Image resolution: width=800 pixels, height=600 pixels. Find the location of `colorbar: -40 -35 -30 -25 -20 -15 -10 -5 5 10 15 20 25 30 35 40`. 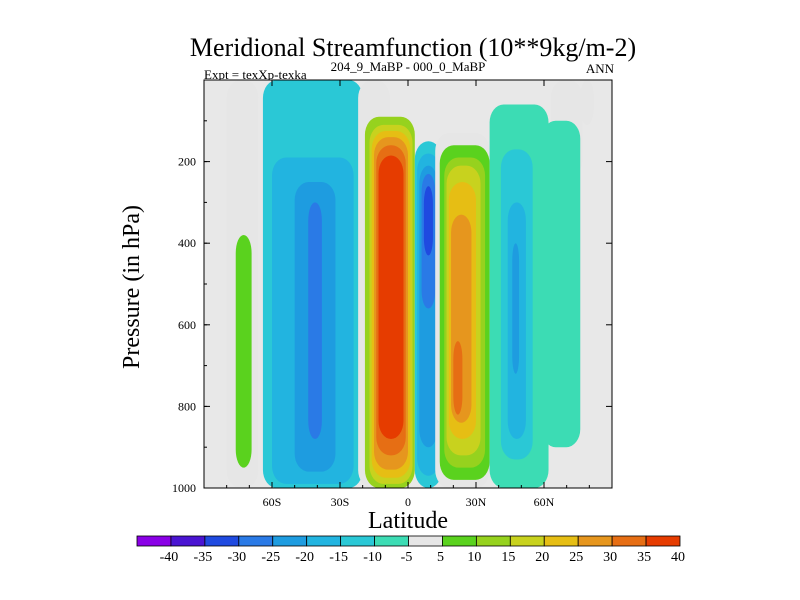

colorbar: -40 -35 -30 -25 -20 -15 -10 -5 5 10 15 20 25 30 35 40 is located at coordinates (410, 550).